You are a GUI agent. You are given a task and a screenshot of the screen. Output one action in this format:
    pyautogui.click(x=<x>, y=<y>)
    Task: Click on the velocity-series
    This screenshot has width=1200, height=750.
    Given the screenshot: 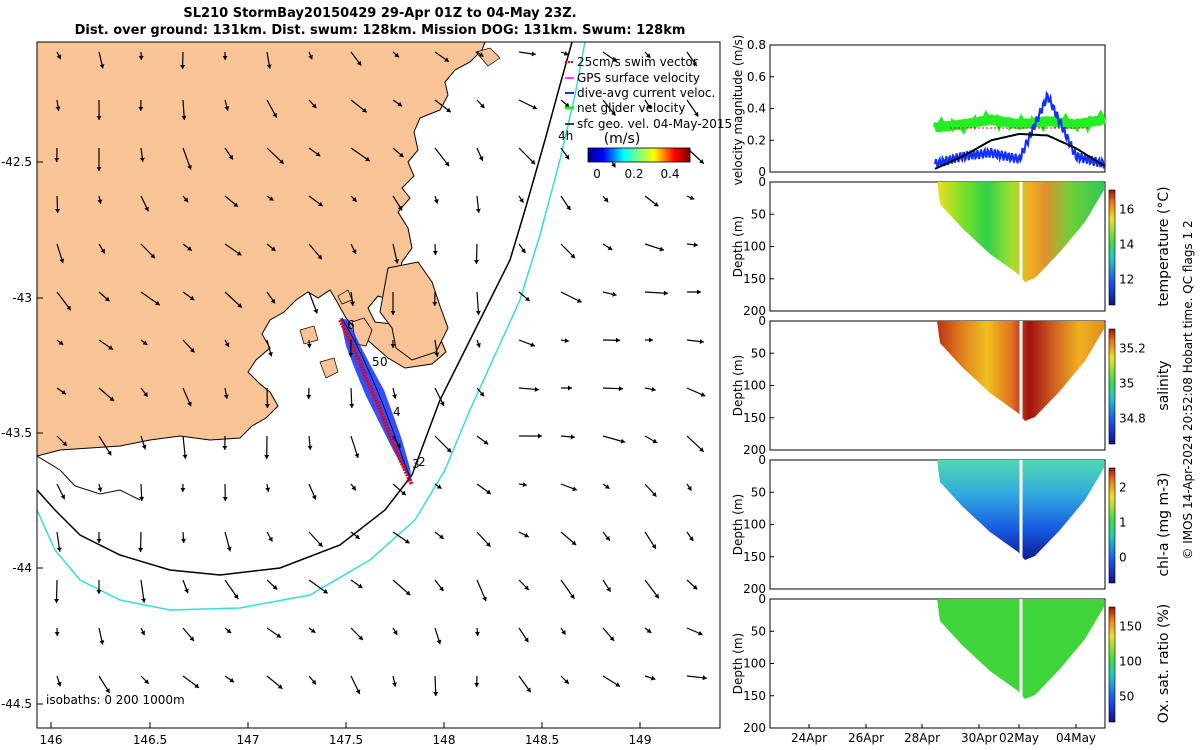 What is the action you would take?
    pyautogui.click(x=1019, y=130)
    